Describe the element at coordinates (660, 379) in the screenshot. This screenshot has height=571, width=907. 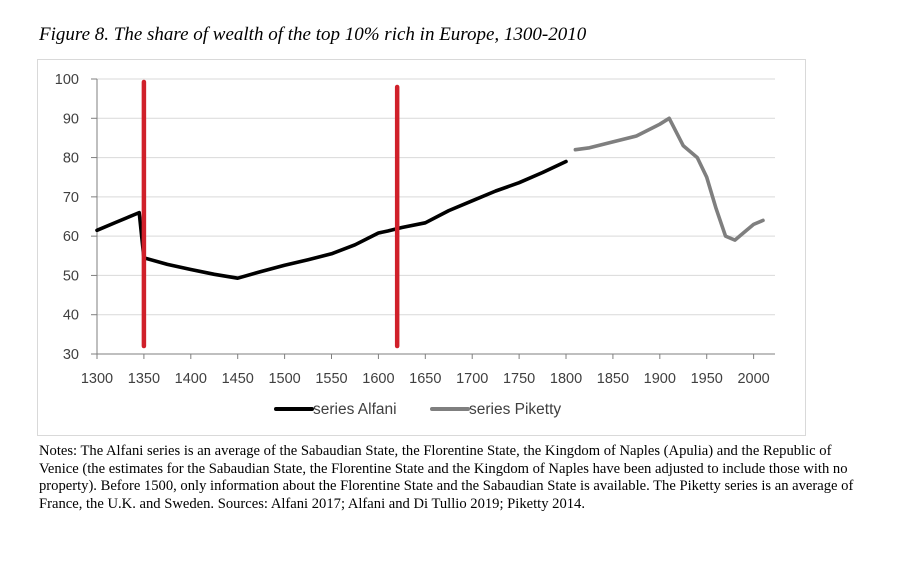
I see `x-tick-label-1900: 1900` at that location.